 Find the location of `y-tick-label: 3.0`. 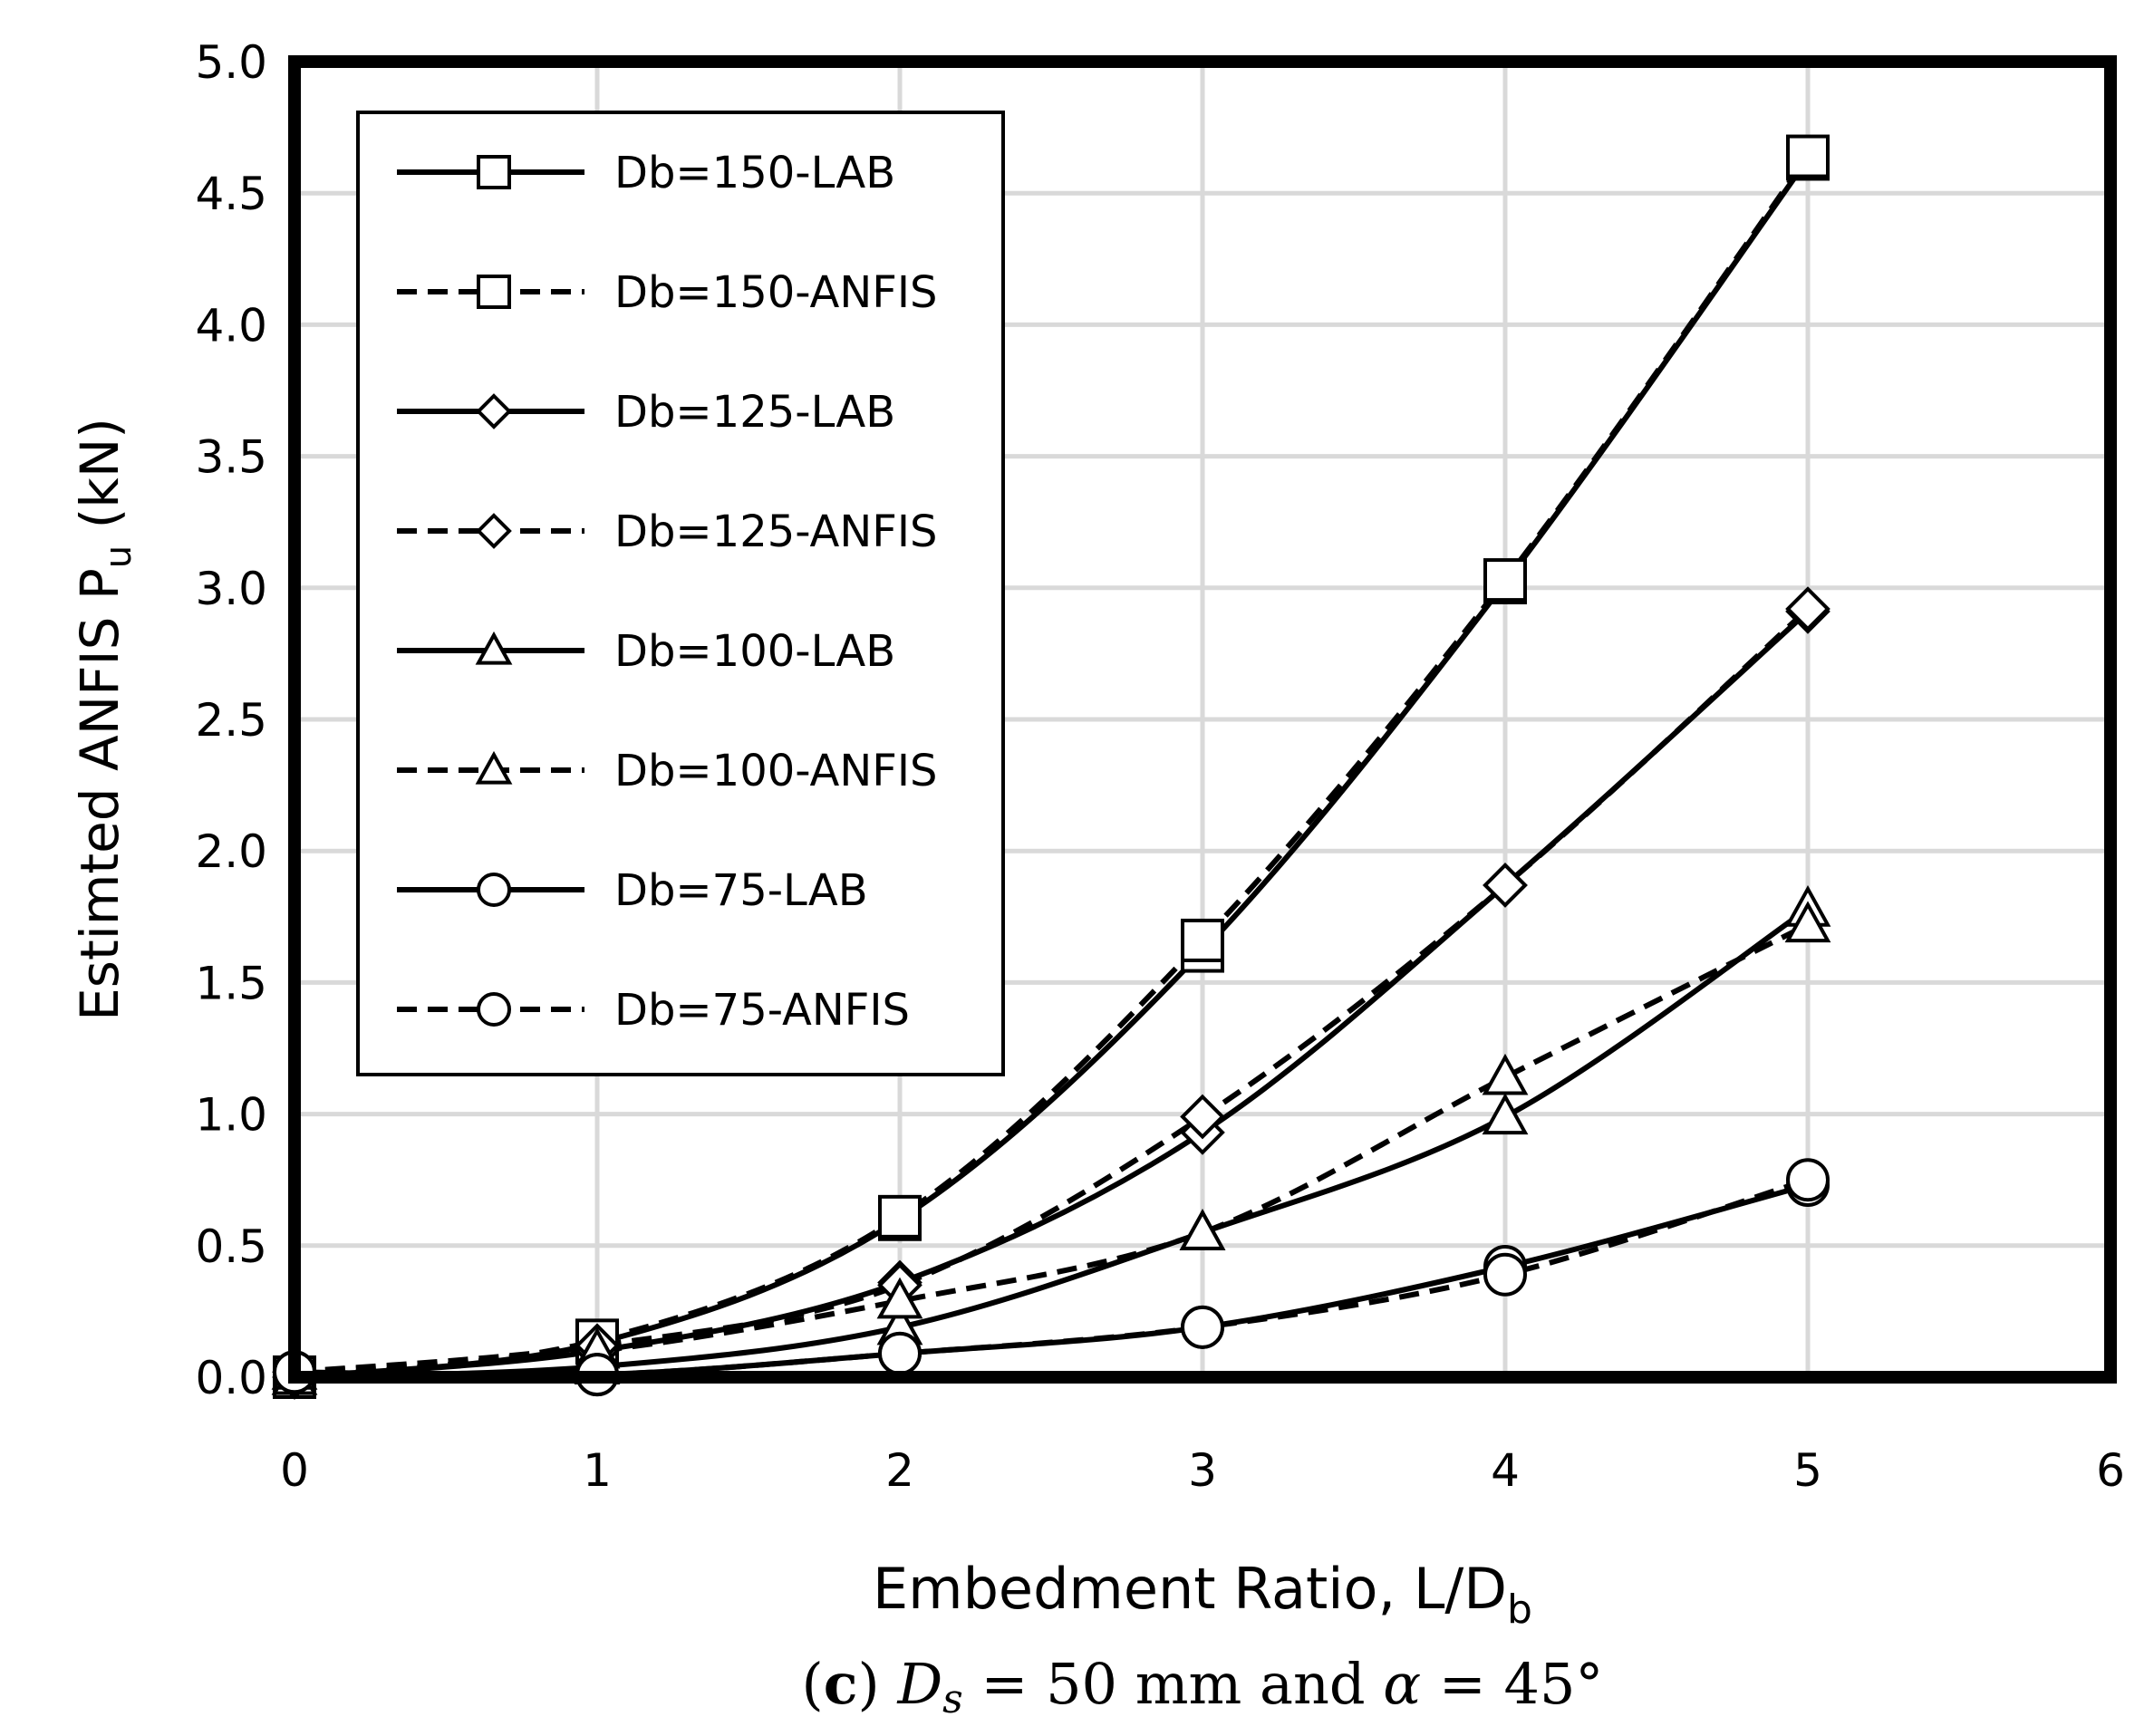

y-tick-label: 3.0 is located at coordinates (231, 589).